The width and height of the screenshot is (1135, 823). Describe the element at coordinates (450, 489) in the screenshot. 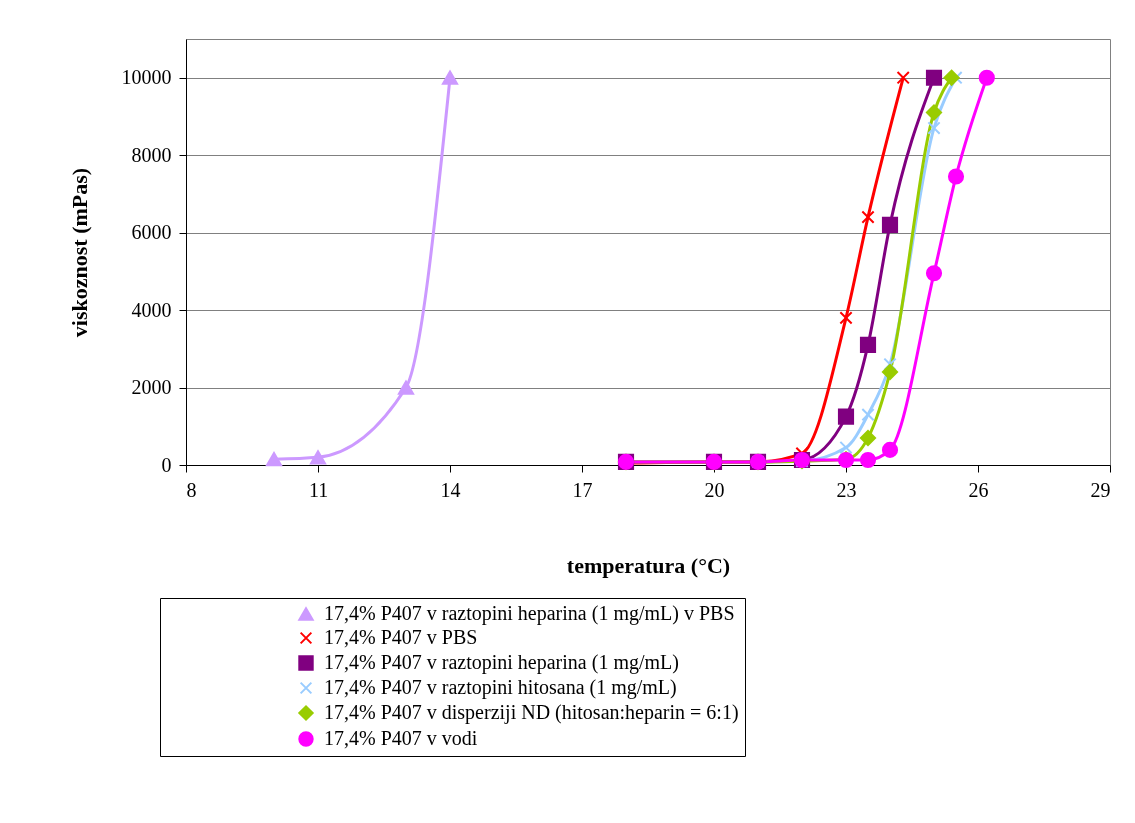

I see `x-tick-label: 14` at that location.